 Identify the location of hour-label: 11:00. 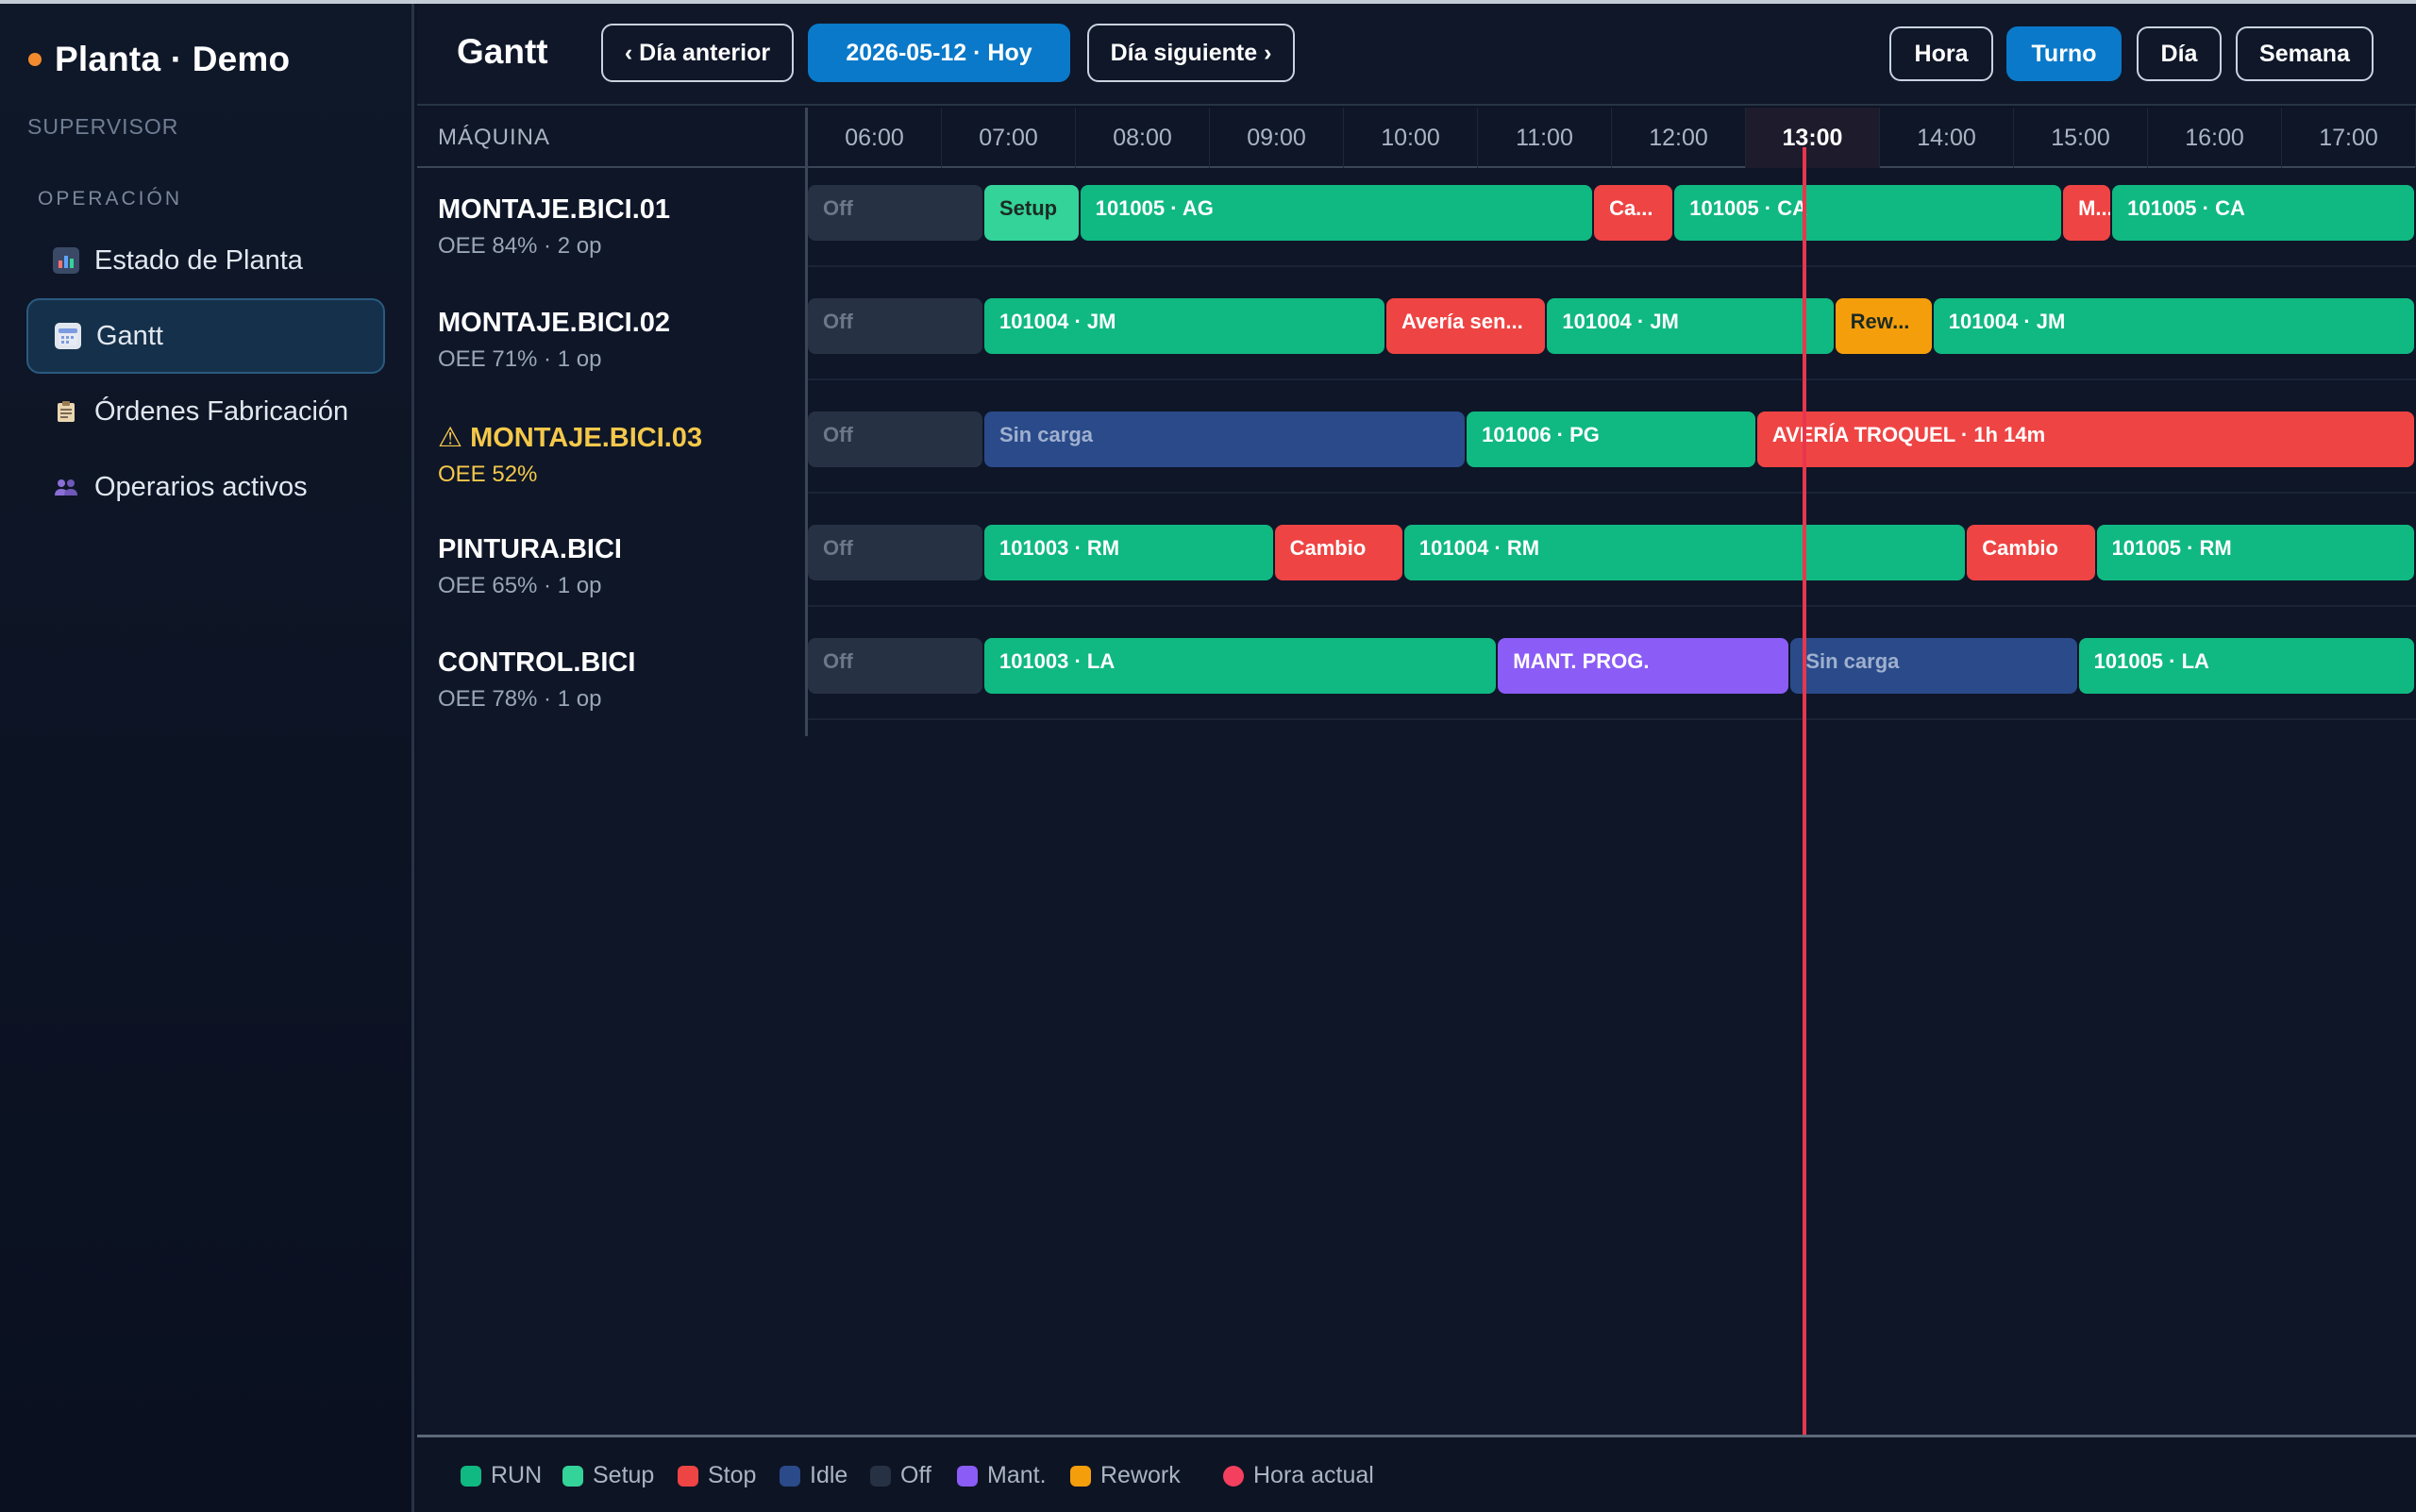
(1545, 138).